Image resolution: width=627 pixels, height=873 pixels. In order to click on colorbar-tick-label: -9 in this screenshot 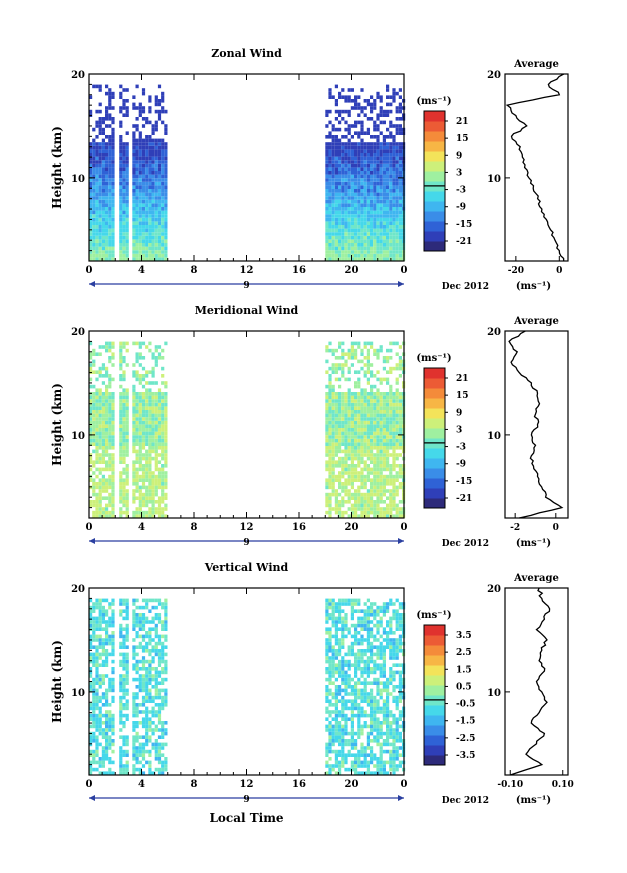, I will do `click(461, 465)`.